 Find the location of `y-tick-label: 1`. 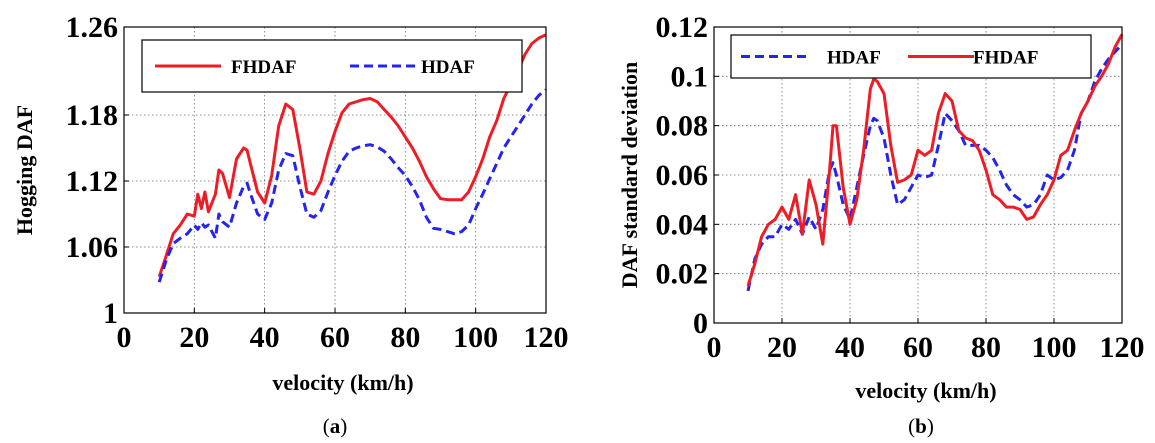

y-tick-label: 1 is located at coordinates (110, 313).